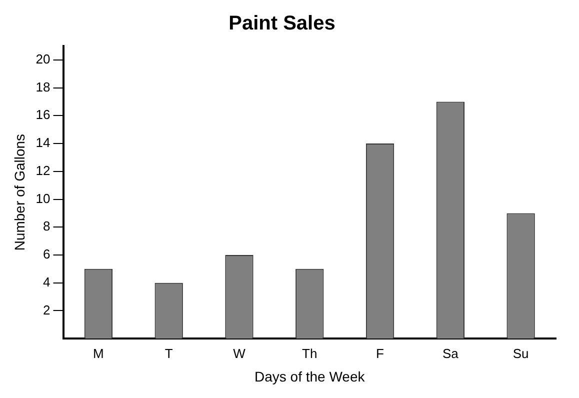 This screenshot has height=398, width=579. What do you see at coordinates (310, 353) in the screenshot?
I see `x-tick-label: Th` at bounding box center [310, 353].